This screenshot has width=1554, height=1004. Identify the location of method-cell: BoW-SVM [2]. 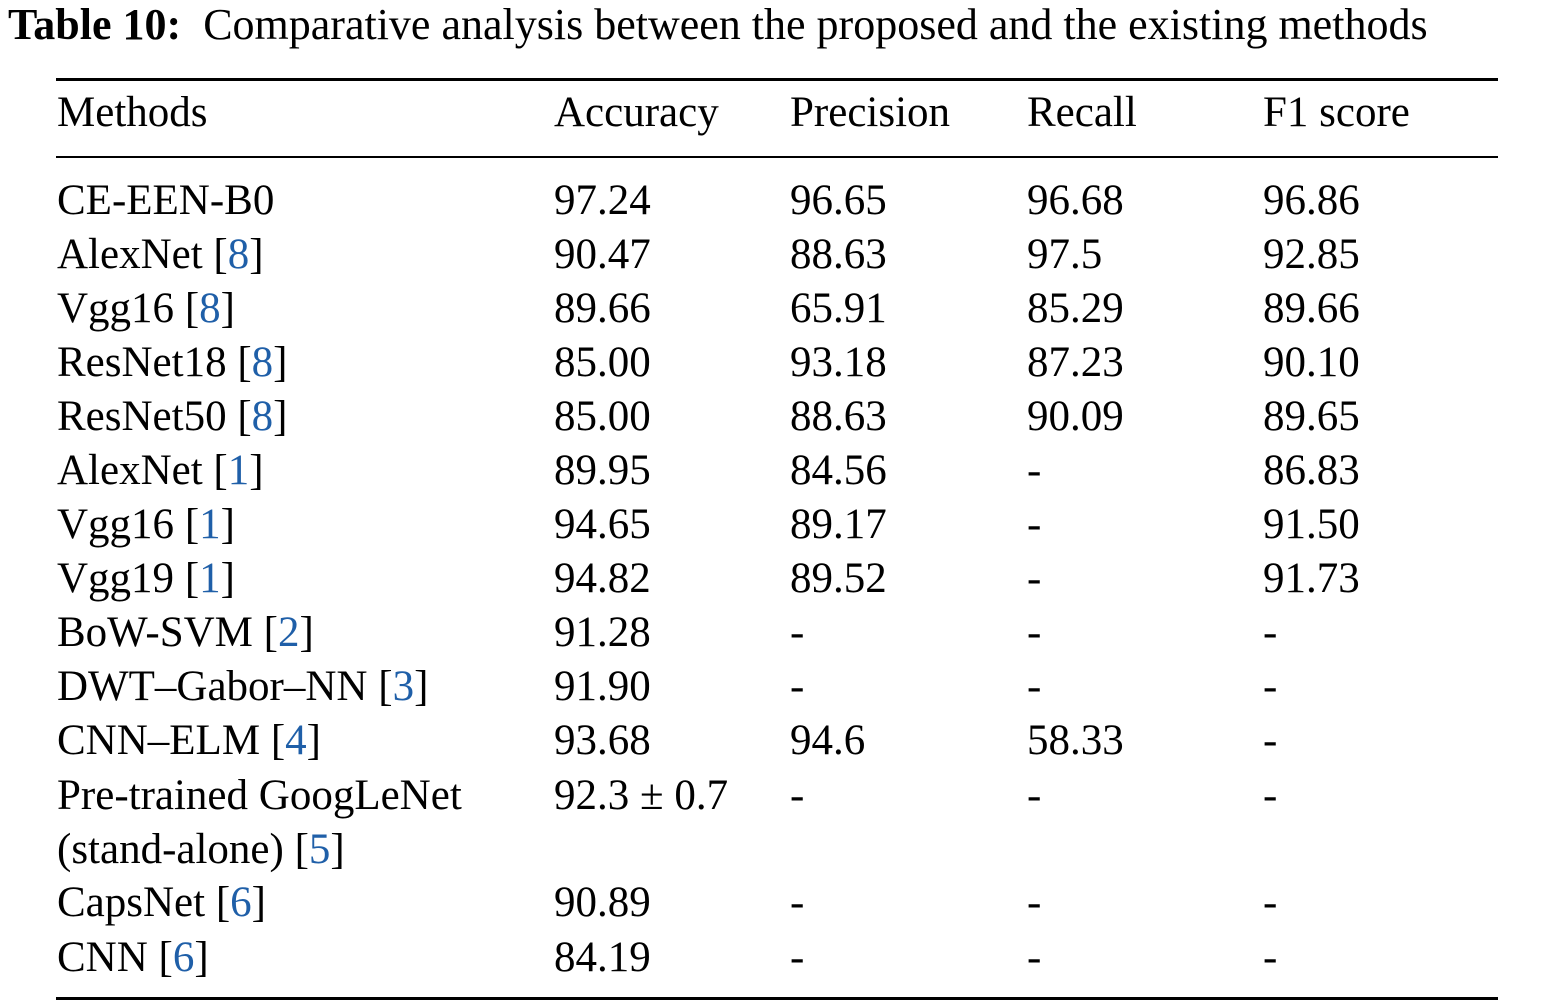
(185, 632).